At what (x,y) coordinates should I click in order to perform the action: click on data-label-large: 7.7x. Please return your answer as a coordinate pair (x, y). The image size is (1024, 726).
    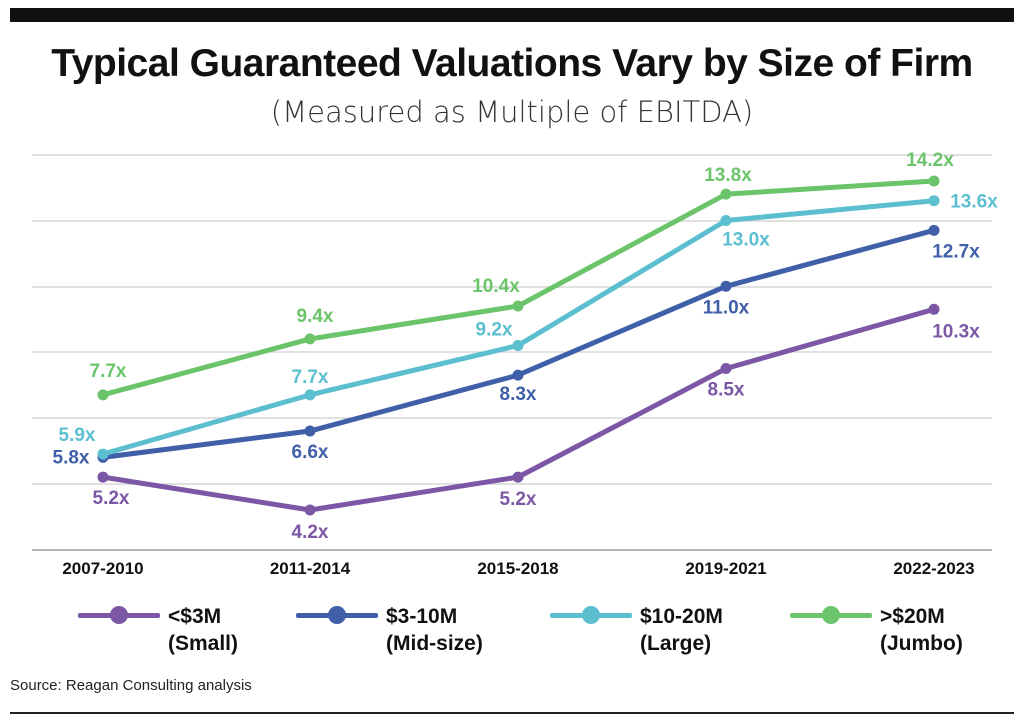
    Looking at the image, I should click on (310, 377).